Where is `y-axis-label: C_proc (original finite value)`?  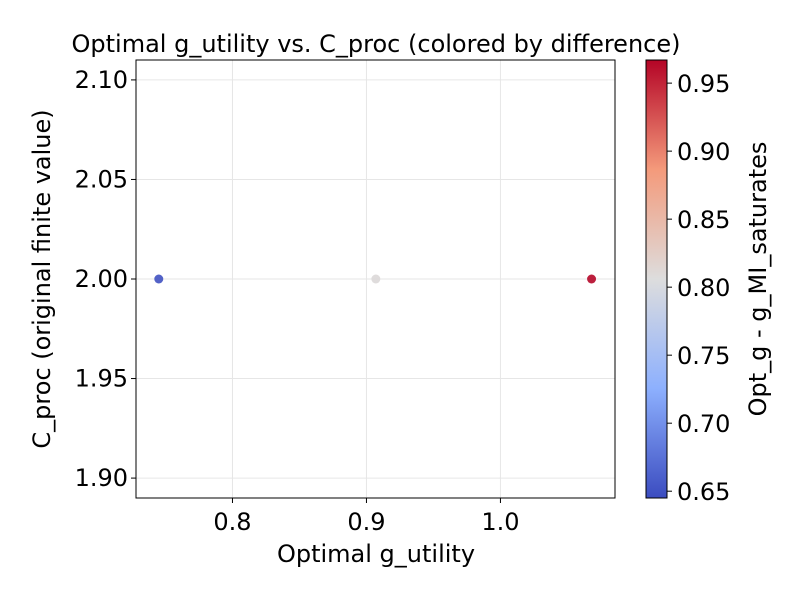 y-axis-label: C_proc (original finite value) is located at coordinates (42, 278).